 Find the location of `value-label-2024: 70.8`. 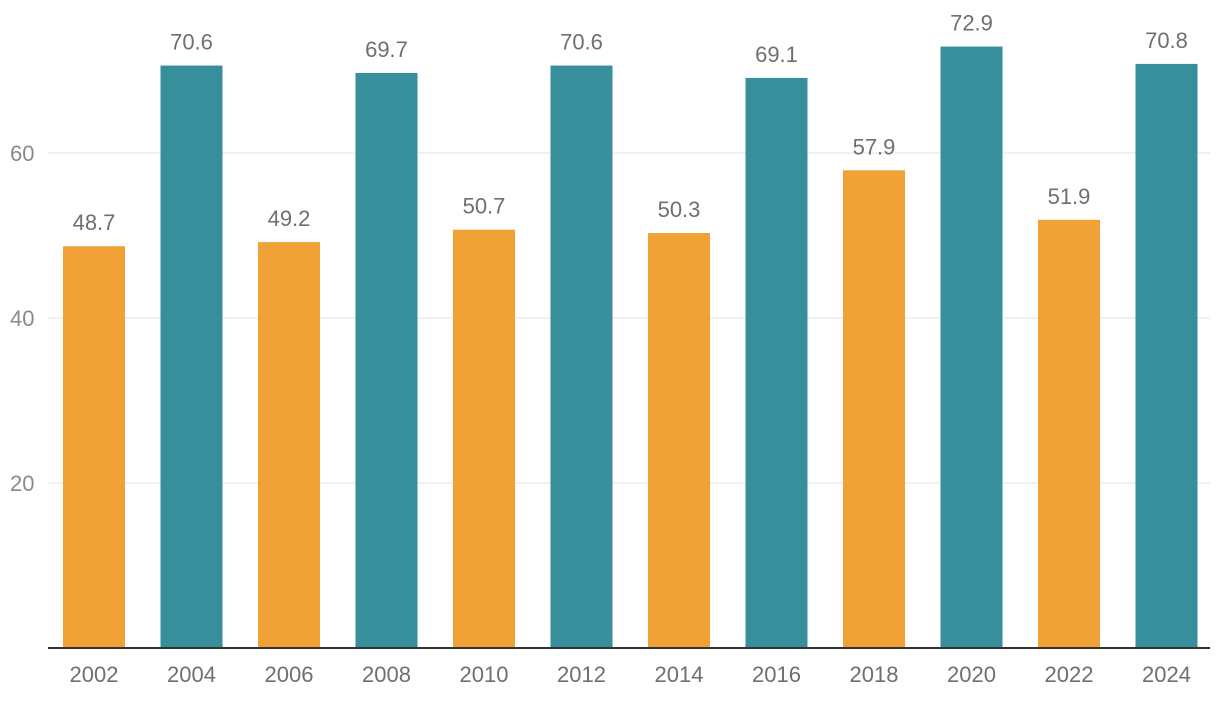

value-label-2024: 70.8 is located at coordinates (1166, 40).